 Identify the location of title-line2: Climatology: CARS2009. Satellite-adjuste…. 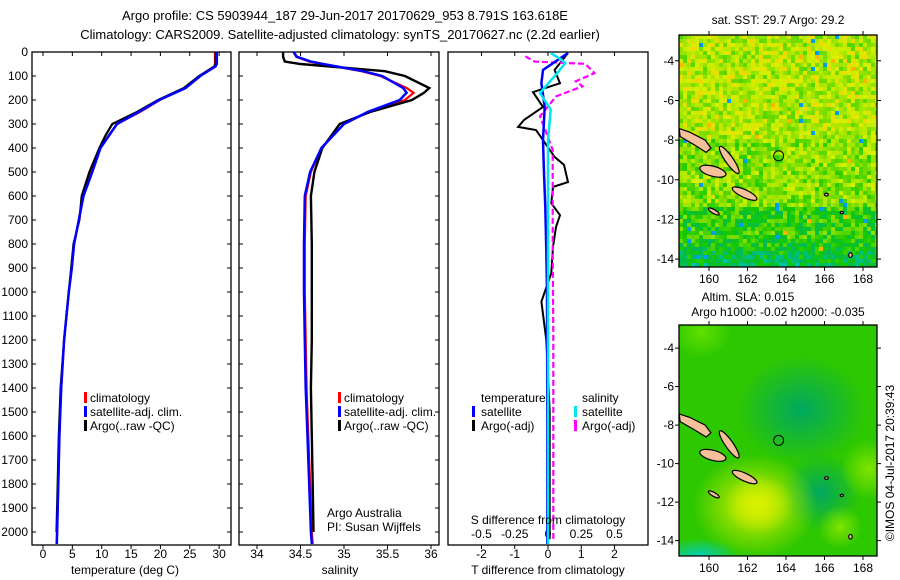
(340, 34).